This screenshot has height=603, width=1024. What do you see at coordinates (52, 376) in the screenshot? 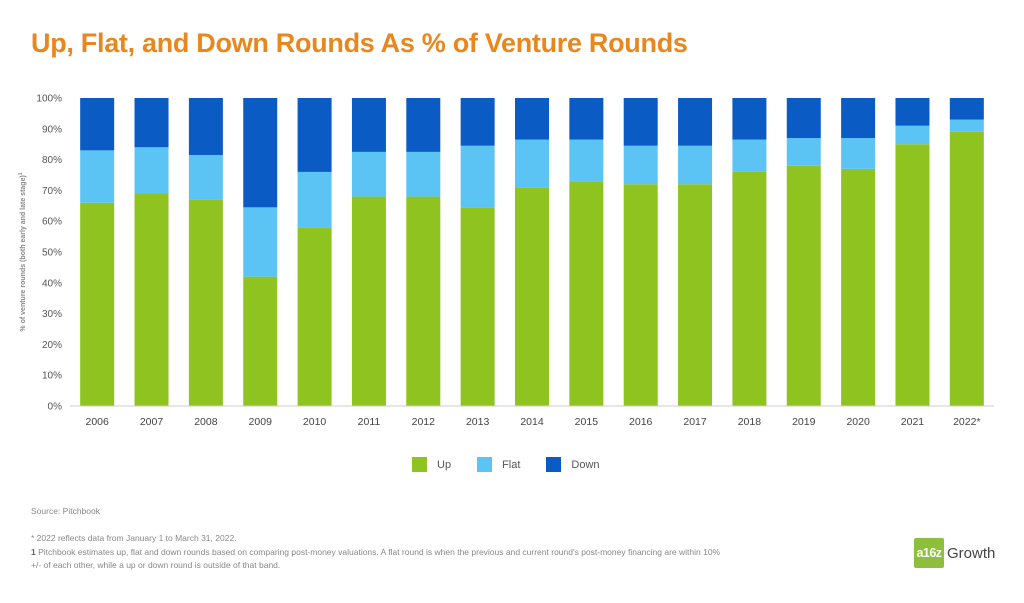
I see `y-tick-label: 10%` at bounding box center [52, 376].